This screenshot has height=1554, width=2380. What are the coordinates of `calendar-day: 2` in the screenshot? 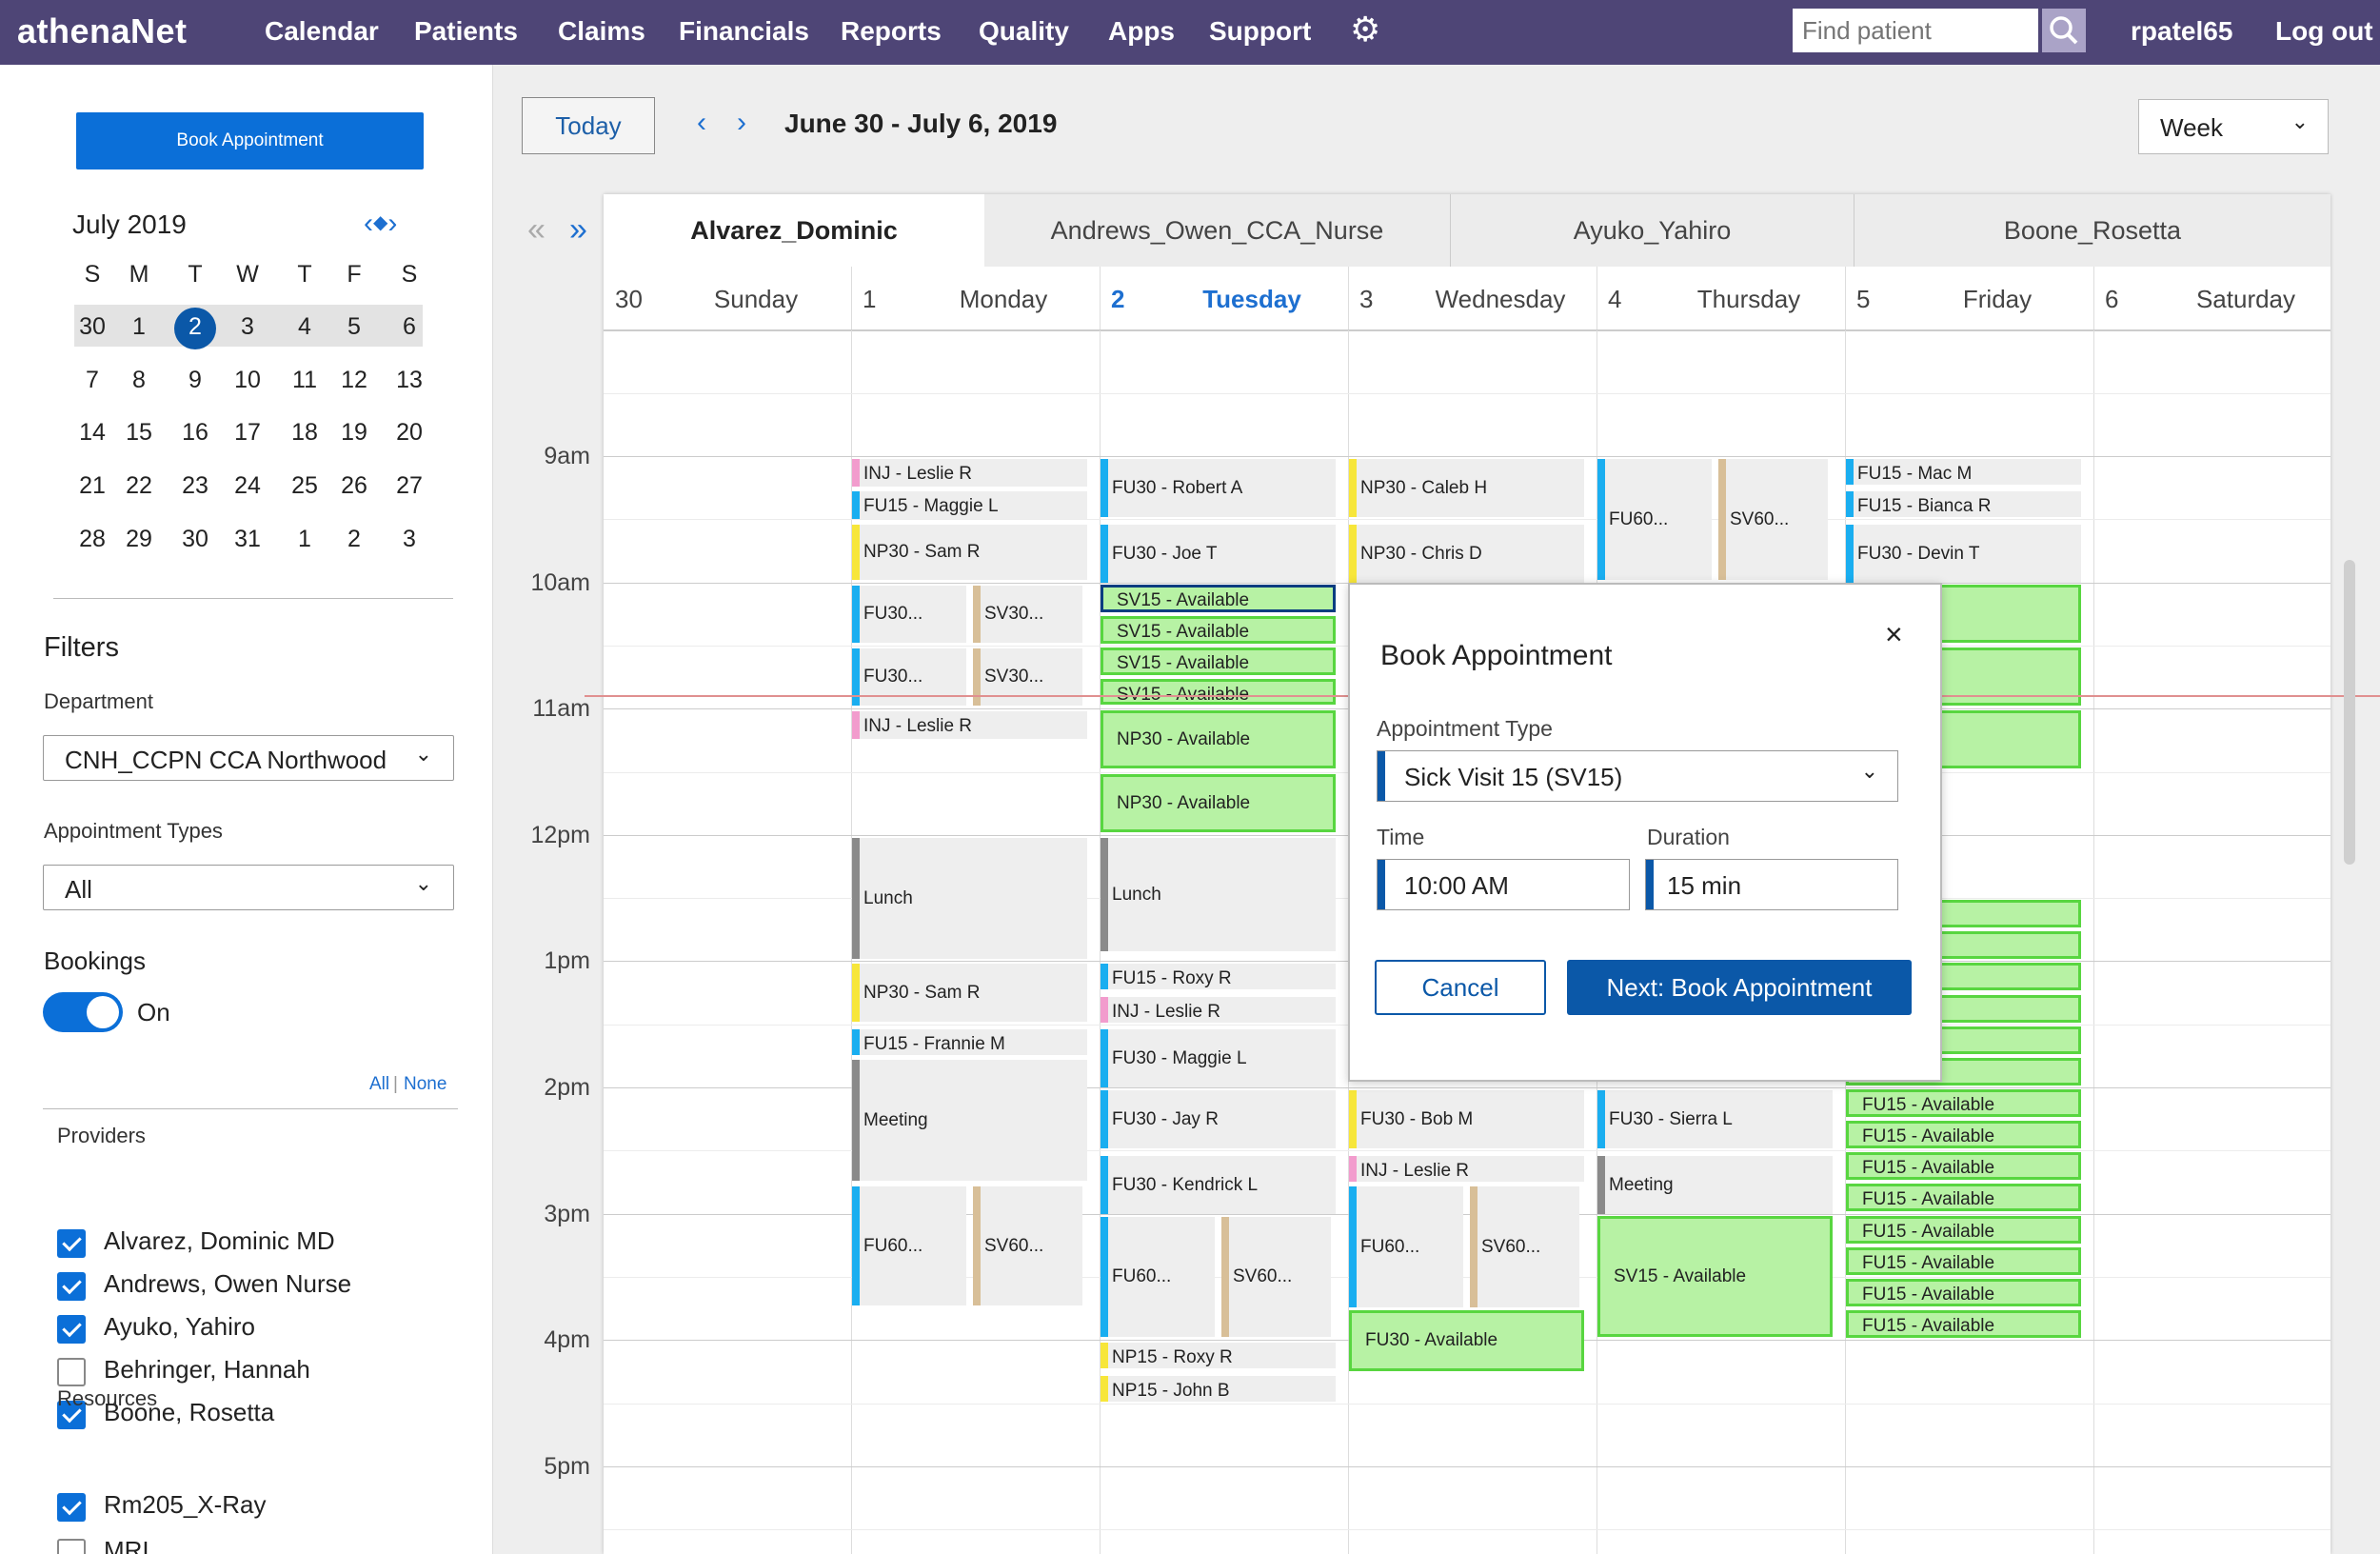 It's located at (195, 326).